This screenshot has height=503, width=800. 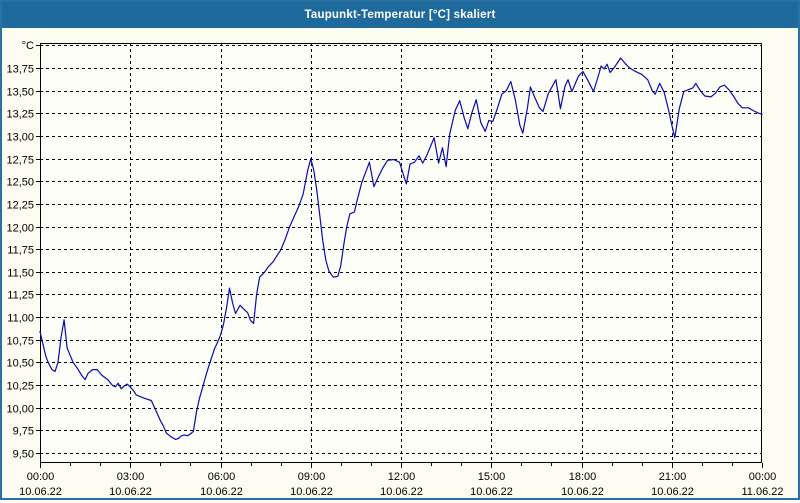 What do you see at coordinates (20, 206) in the screenshot?
I see `y-tick-label: 12,25` at bounding box center [20, 206].